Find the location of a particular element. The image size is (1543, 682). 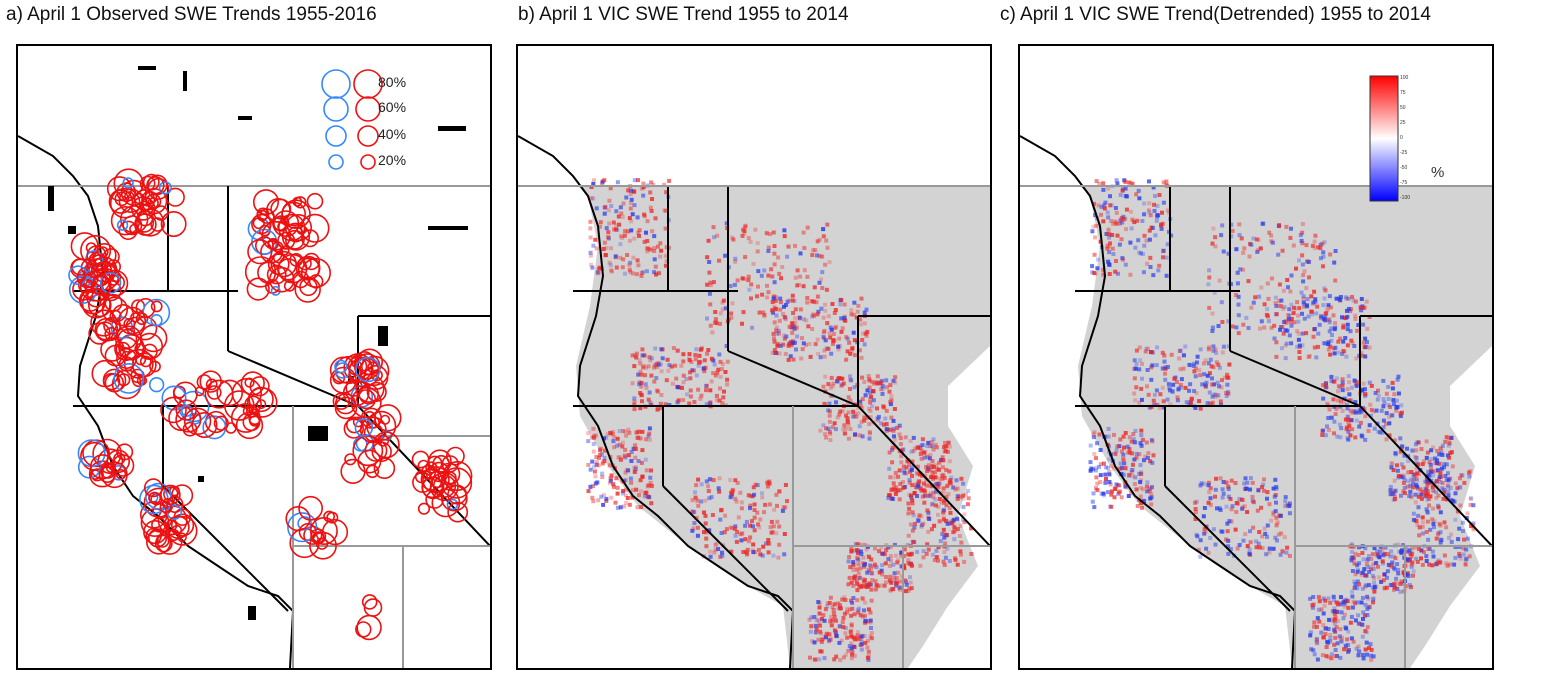

colorbar-tick-label: -100 is located at coordinates (1405, 198).